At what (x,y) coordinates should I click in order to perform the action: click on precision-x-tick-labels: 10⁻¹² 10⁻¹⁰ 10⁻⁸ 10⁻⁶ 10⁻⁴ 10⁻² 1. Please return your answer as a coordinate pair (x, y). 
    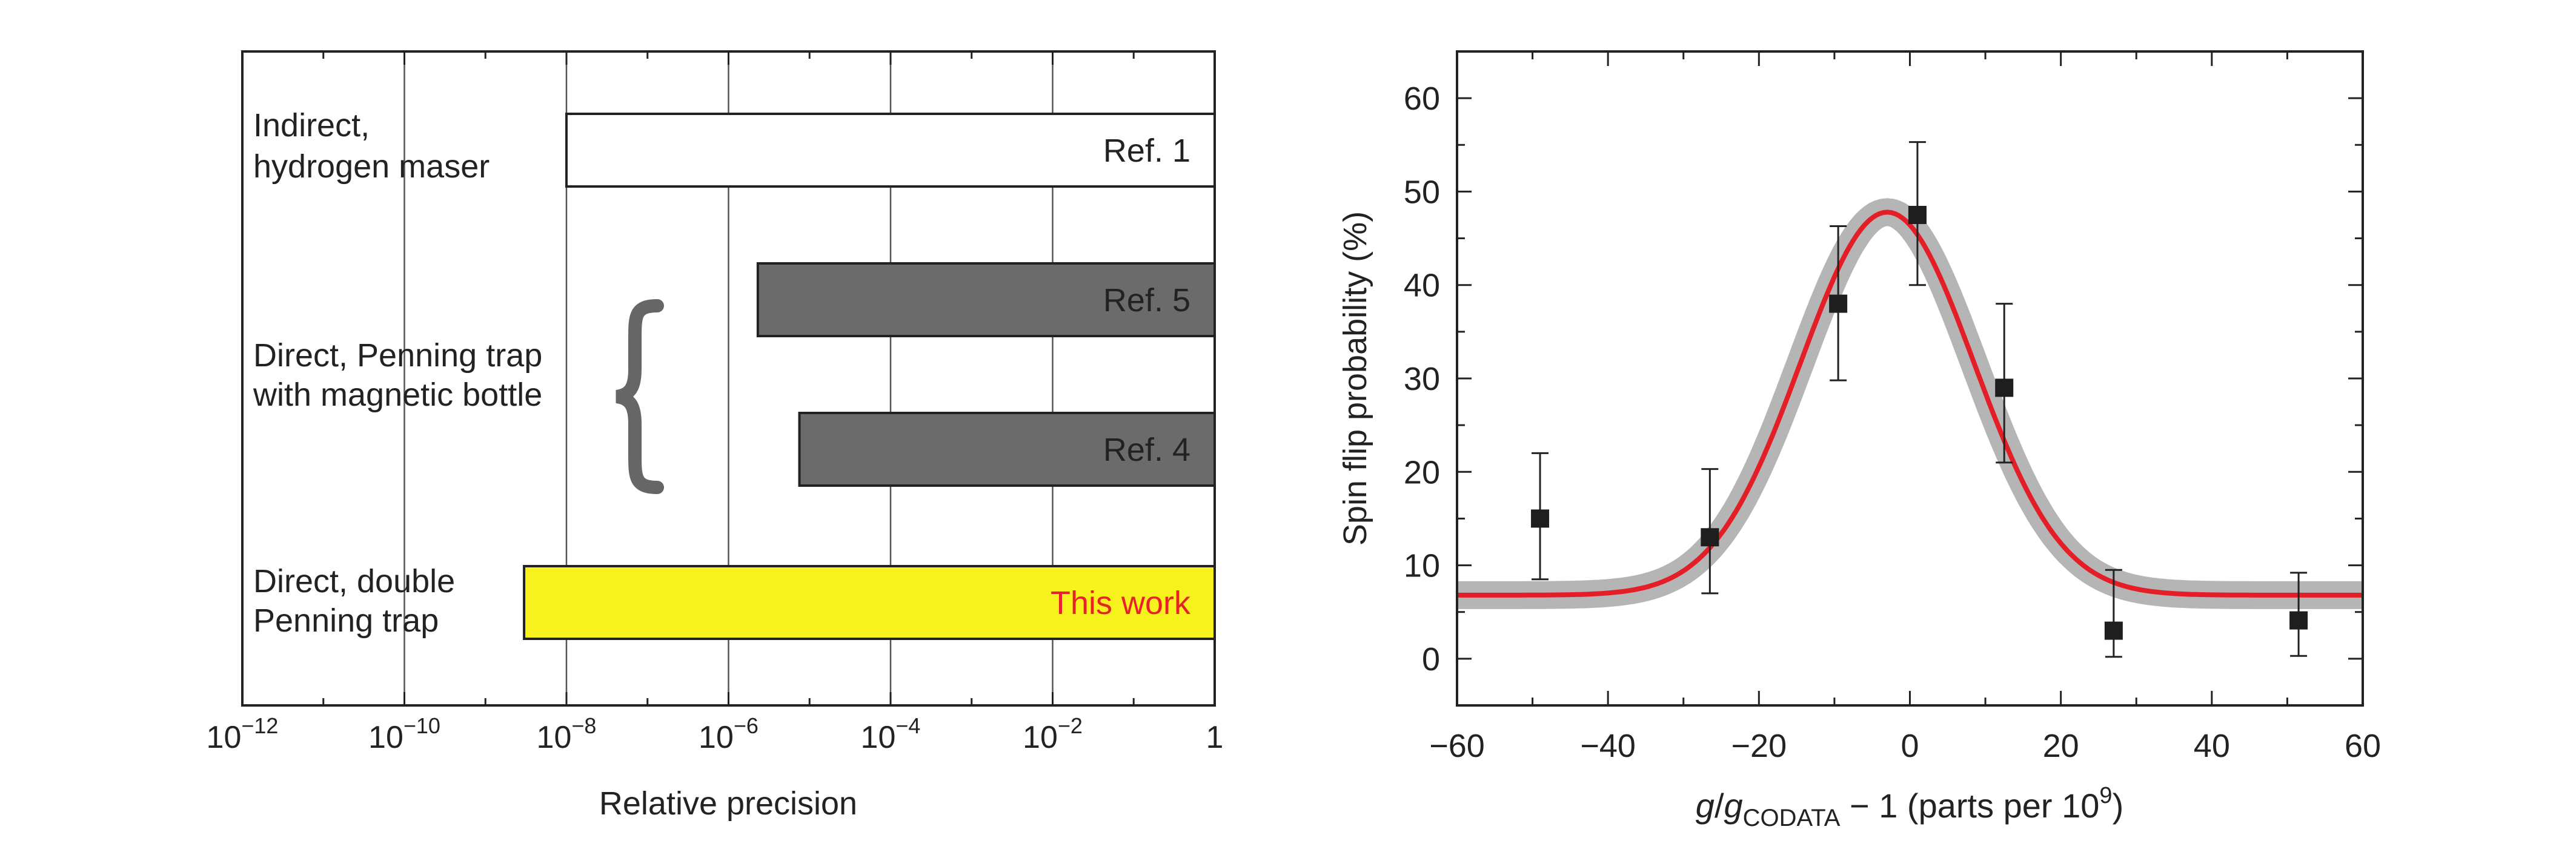
    Looking at the image, I should click on (715, 734).